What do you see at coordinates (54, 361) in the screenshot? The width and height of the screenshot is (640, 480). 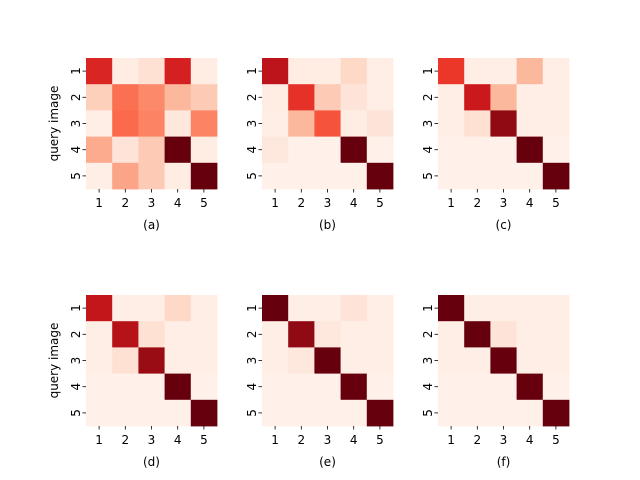 I see `y-axis-label: query image` at bounding box center [54, 361].